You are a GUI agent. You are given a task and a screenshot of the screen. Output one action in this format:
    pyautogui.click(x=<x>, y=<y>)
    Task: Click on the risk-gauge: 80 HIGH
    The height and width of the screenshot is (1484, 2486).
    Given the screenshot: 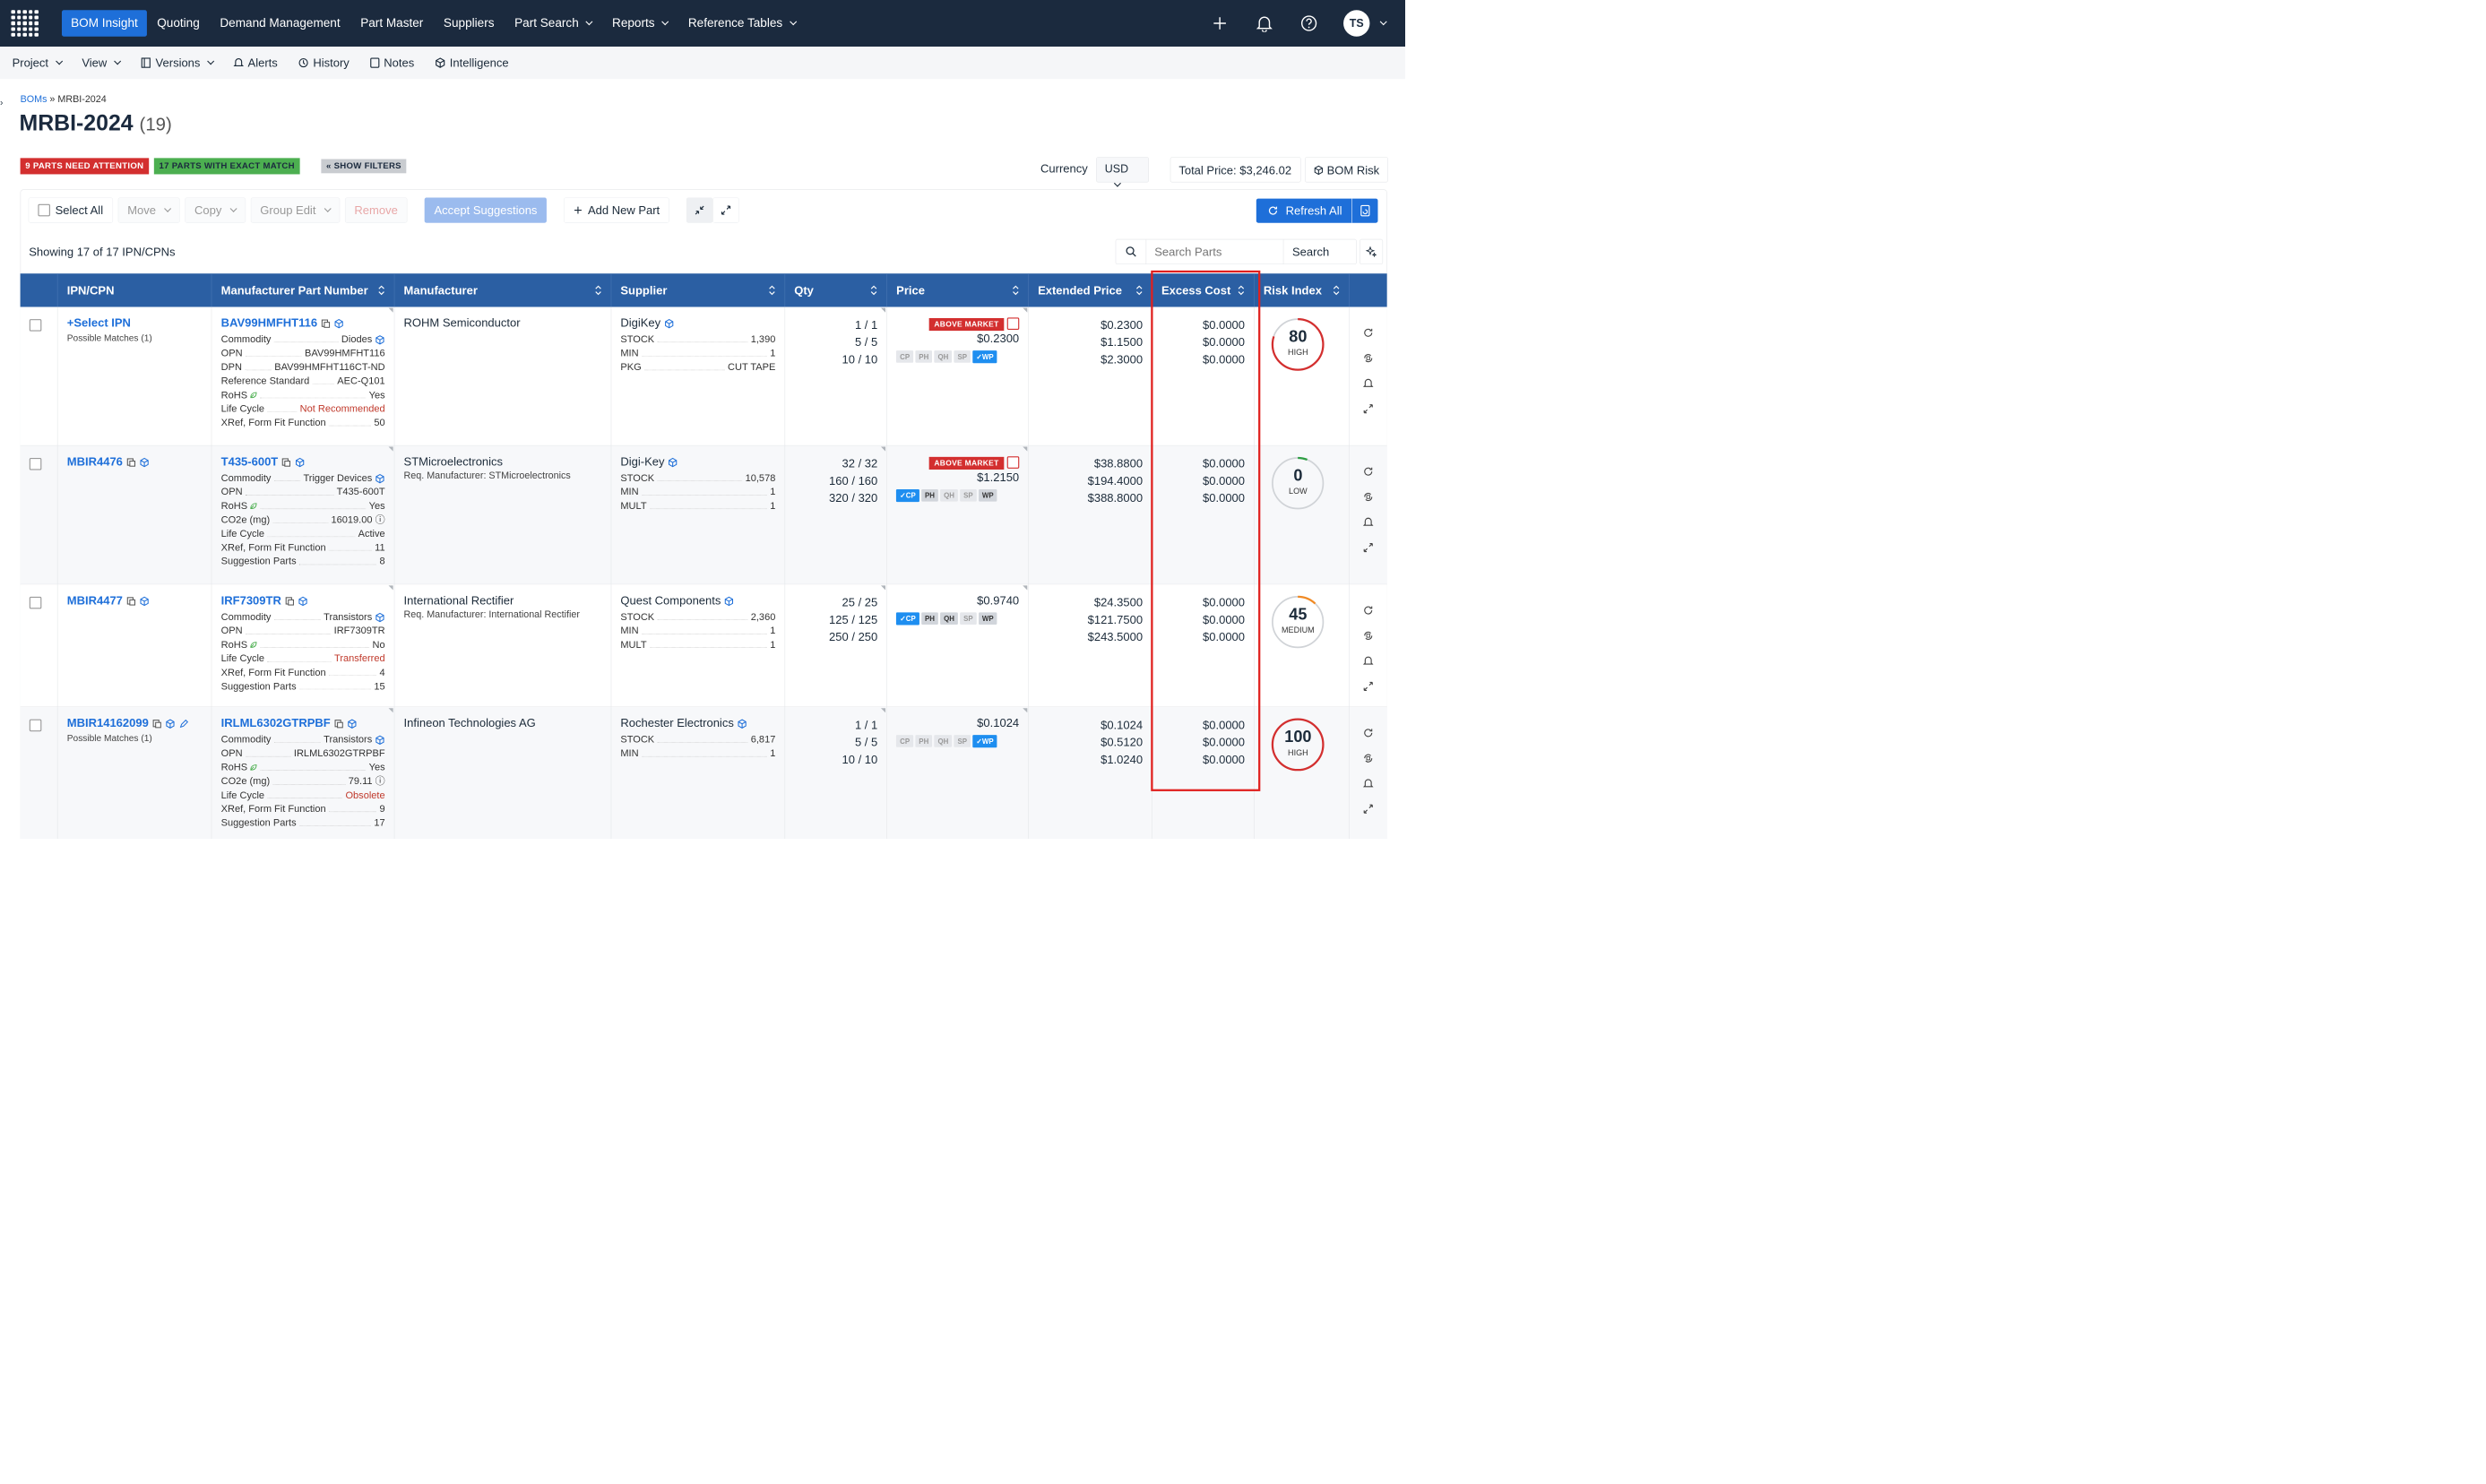 What is the action you would take?
    pyautogui.click(x=1298, y=344)
    